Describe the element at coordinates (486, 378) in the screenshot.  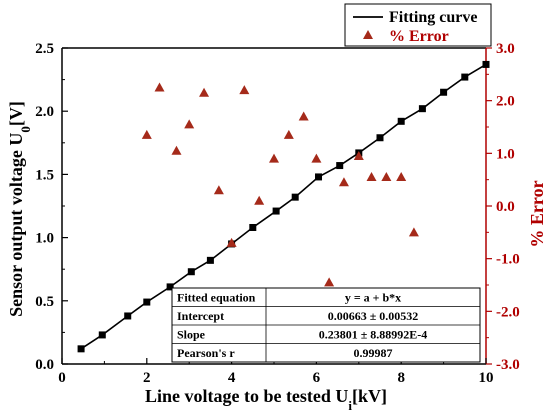
I see `x-tick-label: 10` at that location.